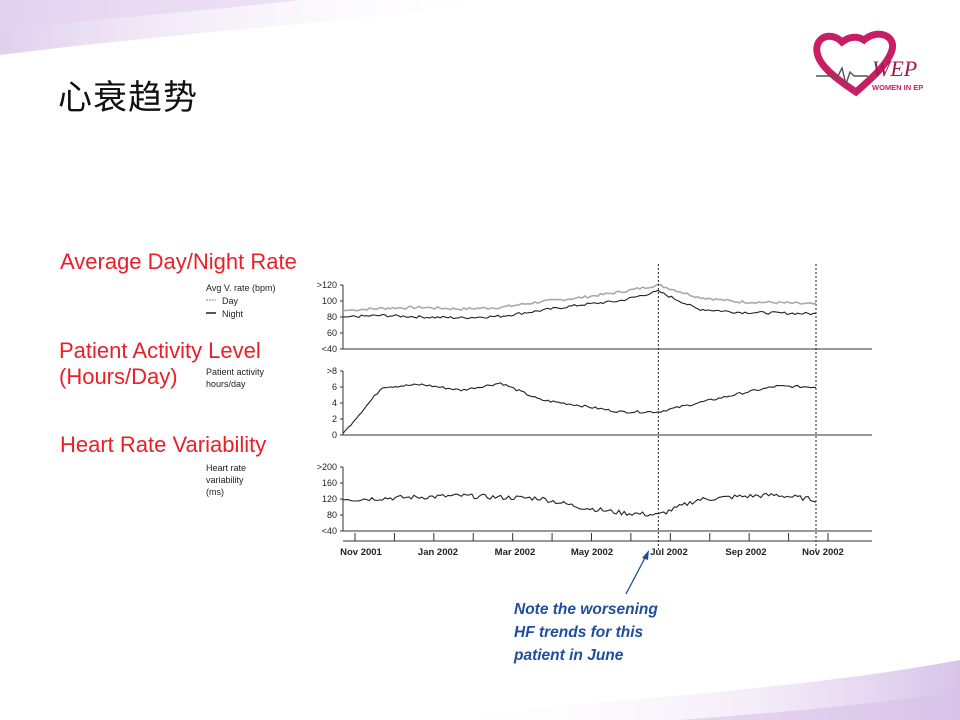 This screenshot has width=960, height=720. What do you see at coordinates (855, 63) in the screenshot?
I see `heart-icon` at bounding box center [855, 63].